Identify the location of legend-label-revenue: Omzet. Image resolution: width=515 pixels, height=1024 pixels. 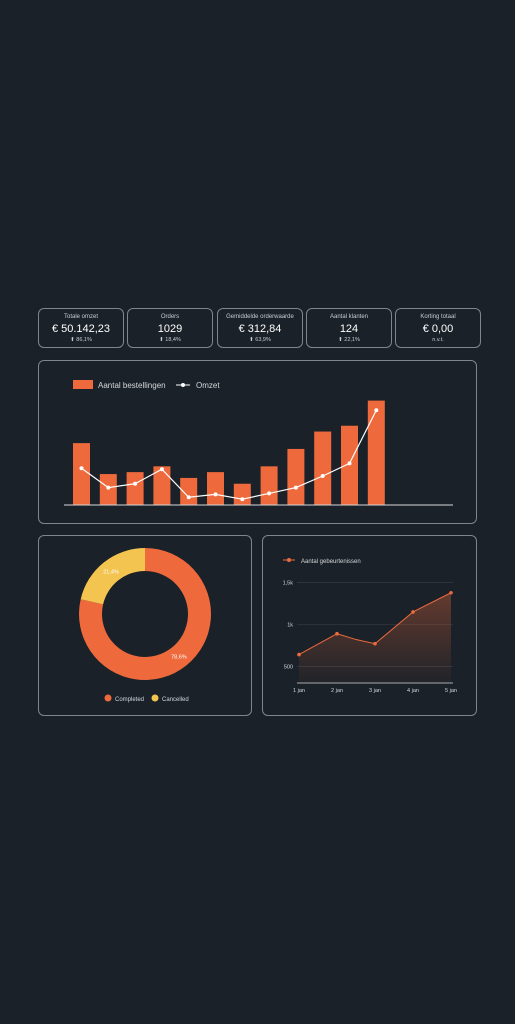
(208, 385).